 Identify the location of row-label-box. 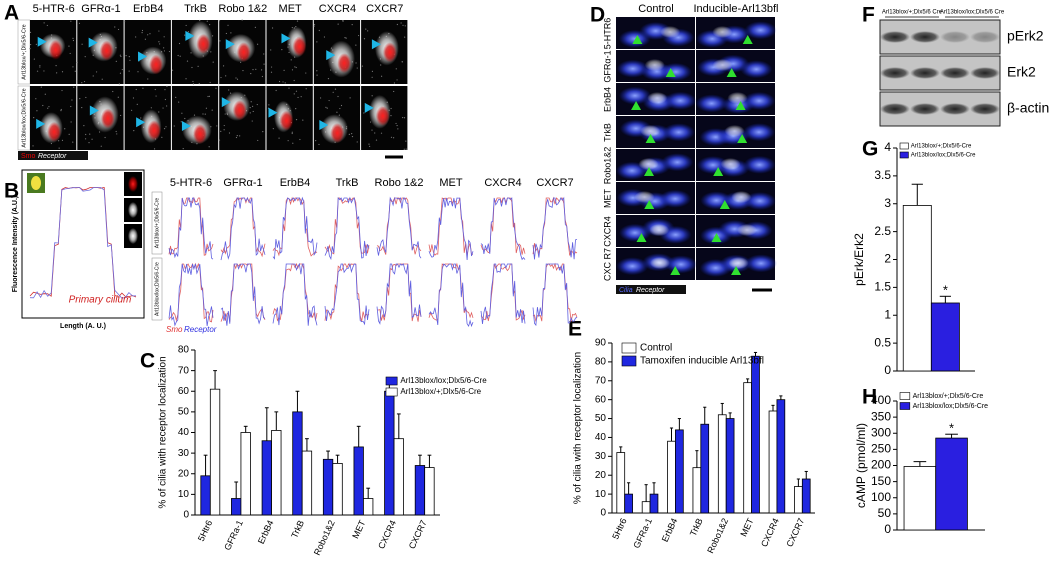
(157, 223).